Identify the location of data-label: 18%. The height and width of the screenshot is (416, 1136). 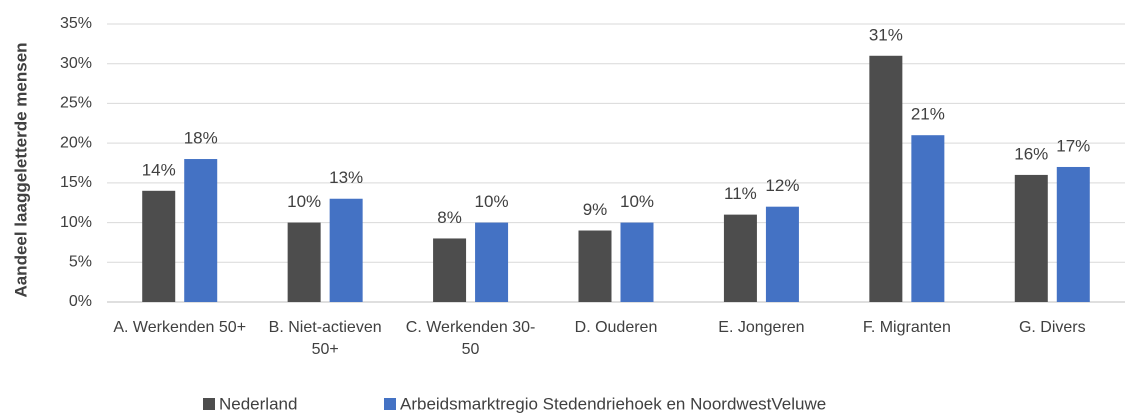
(201, 138).